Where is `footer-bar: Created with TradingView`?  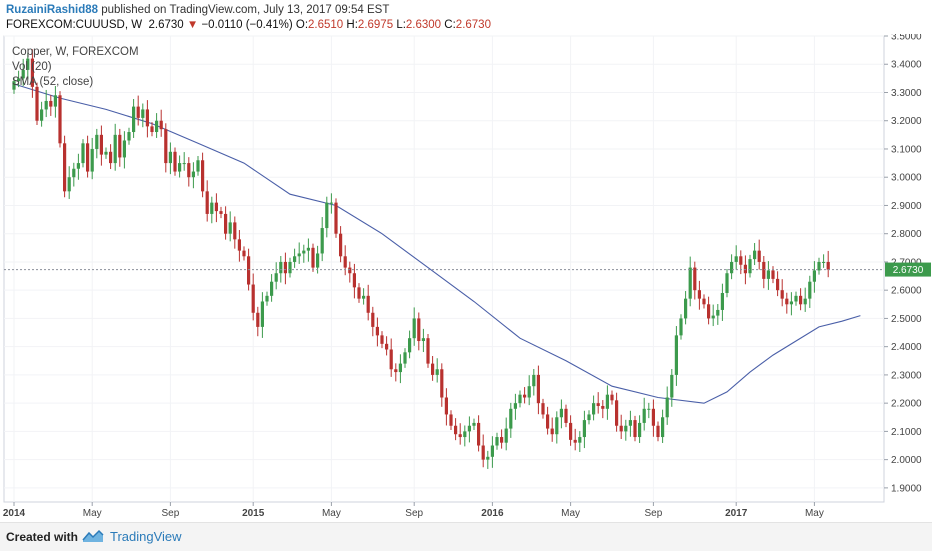
footer-bar: Created with TradingView is located at coordinates (466, 536).